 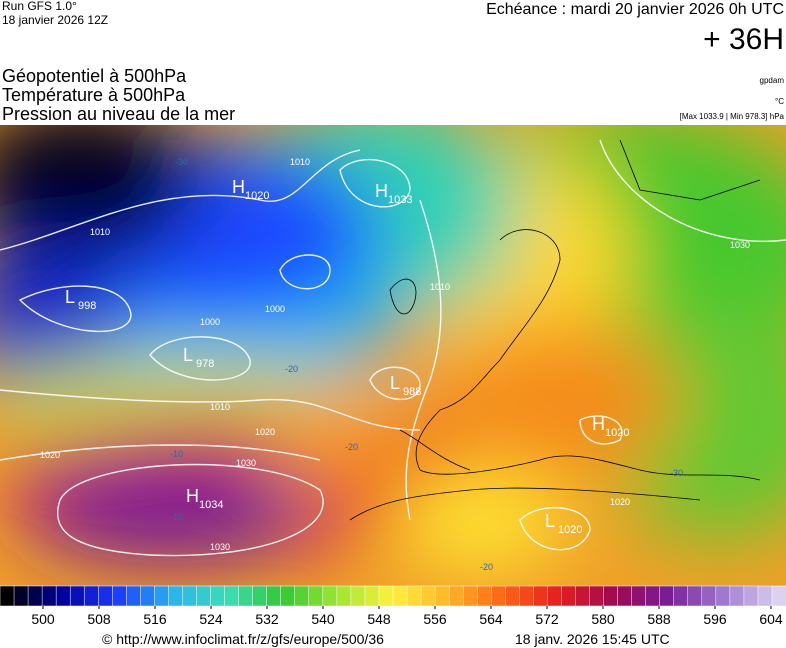 I want to click on pressure-center-value: 1033, so click(x=400, y=200).